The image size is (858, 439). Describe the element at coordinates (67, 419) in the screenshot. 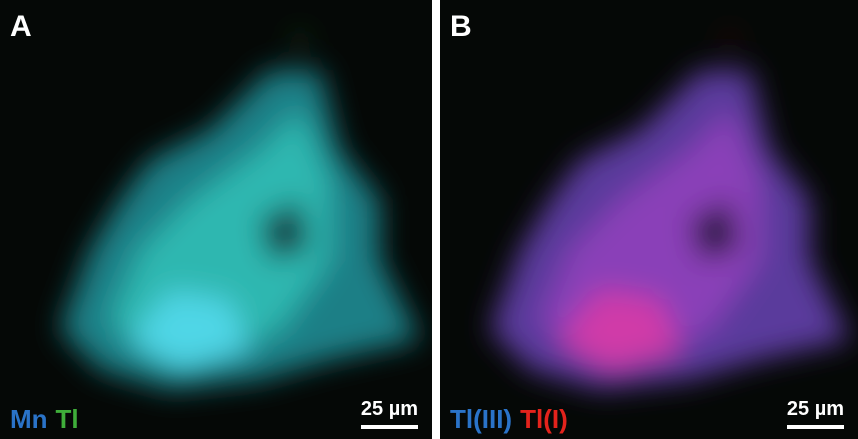

I see `legend-item: Tl` at that location.